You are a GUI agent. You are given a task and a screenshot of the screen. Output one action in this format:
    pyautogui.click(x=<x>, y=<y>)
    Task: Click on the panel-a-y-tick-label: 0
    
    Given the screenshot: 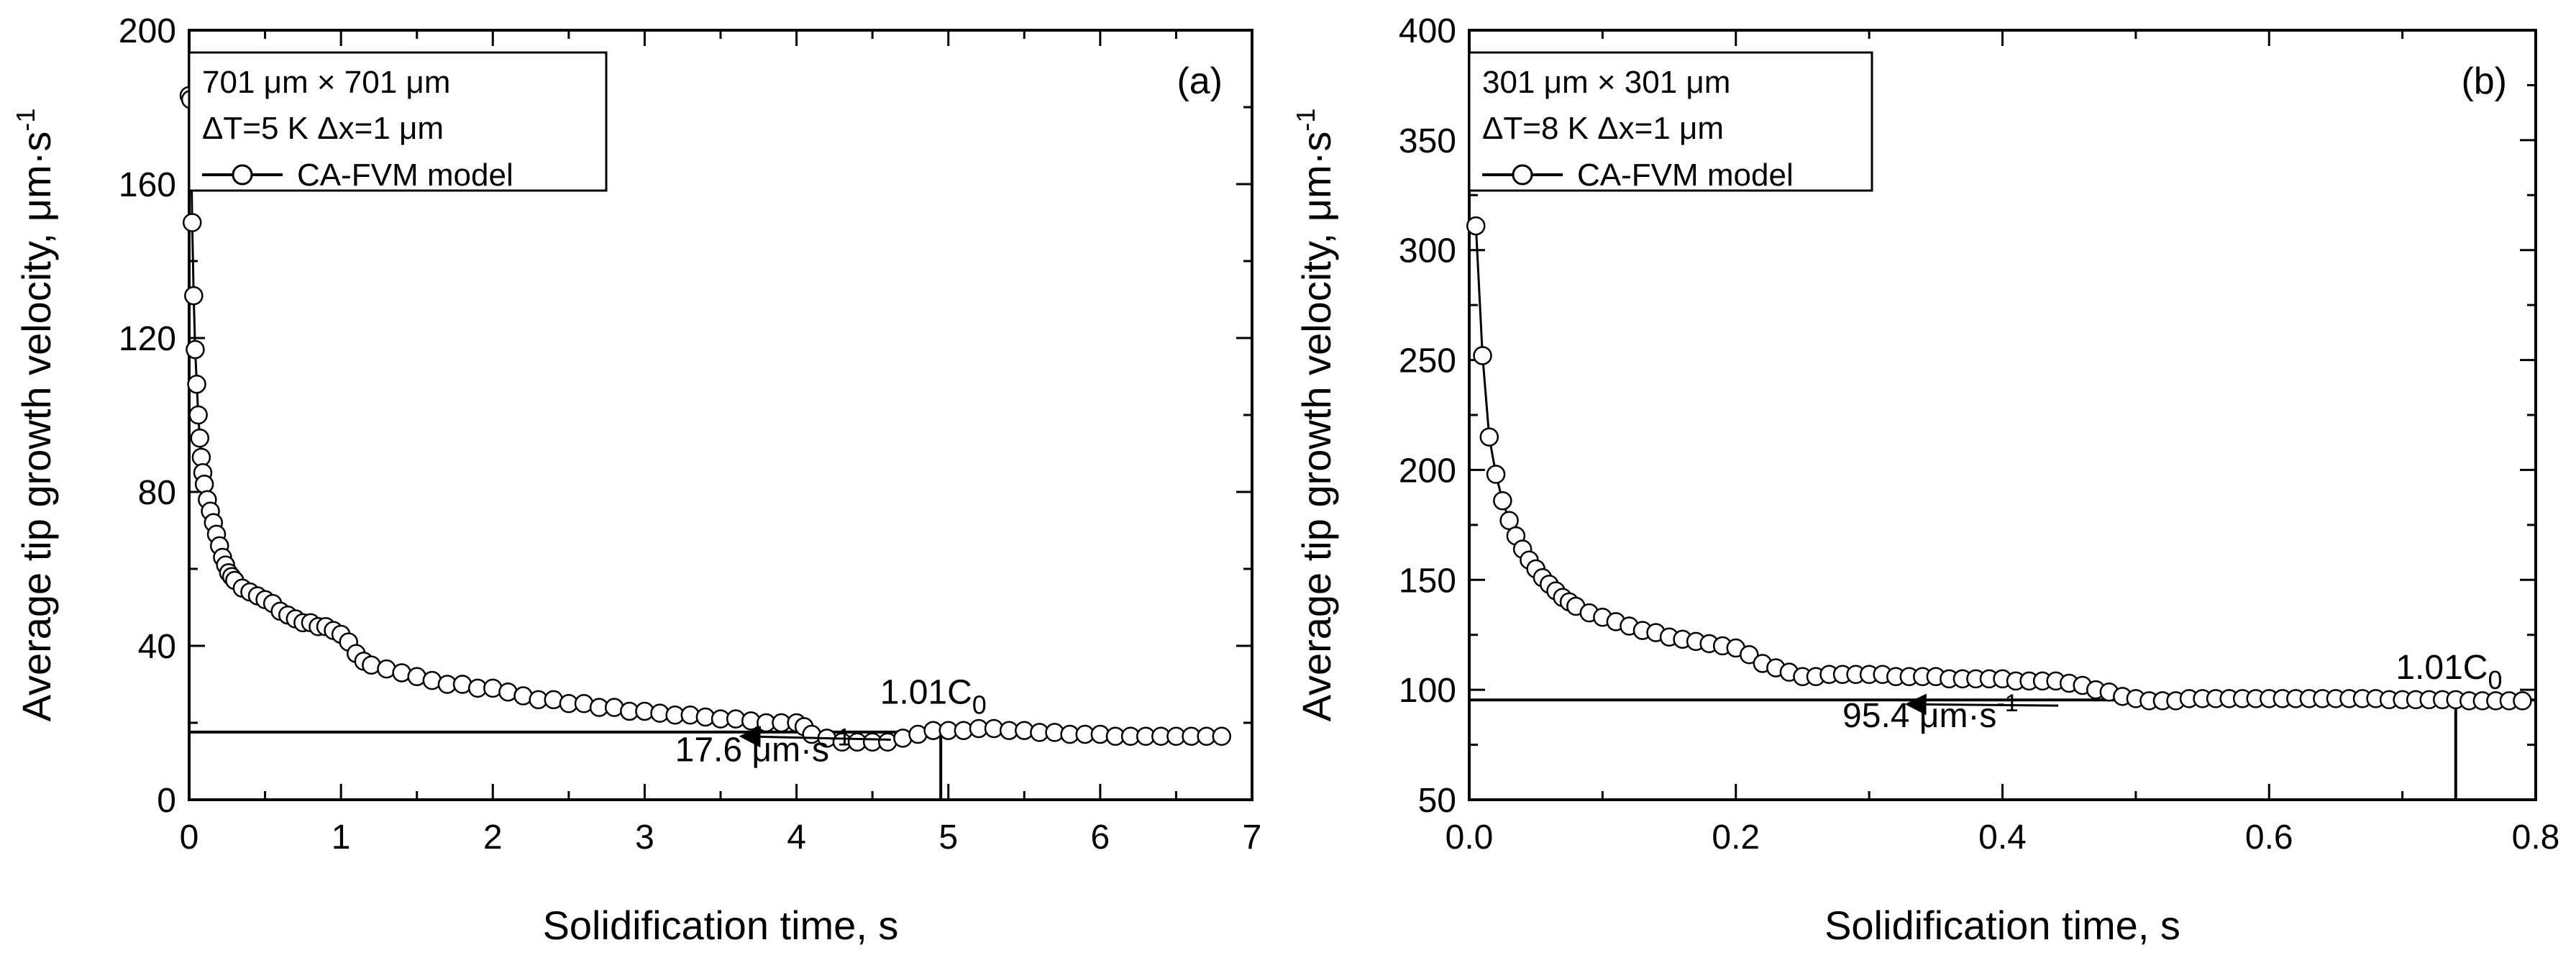 What is the action you would take?
    pyautogui.click(x=166, y=801)
    